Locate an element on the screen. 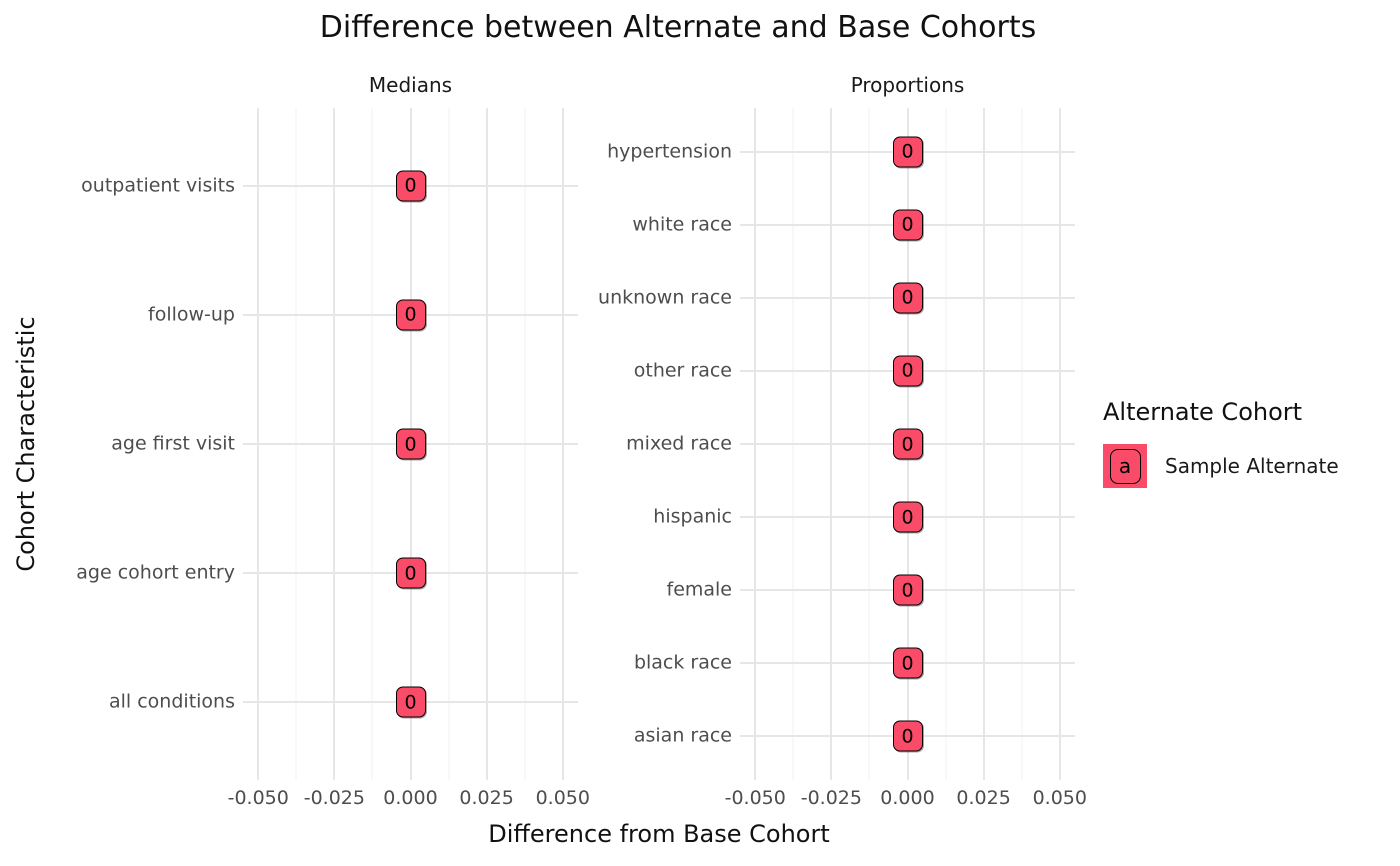  facet-strip-label: Medians is located at coordinates (410, 85).